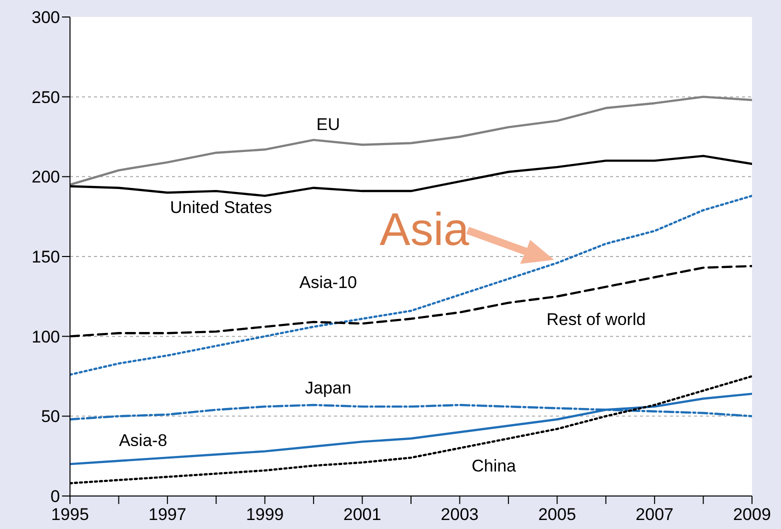  Describe the element at coordinates (328, 282) in the screenshot. I see `series-label: Asia-10` at that location.